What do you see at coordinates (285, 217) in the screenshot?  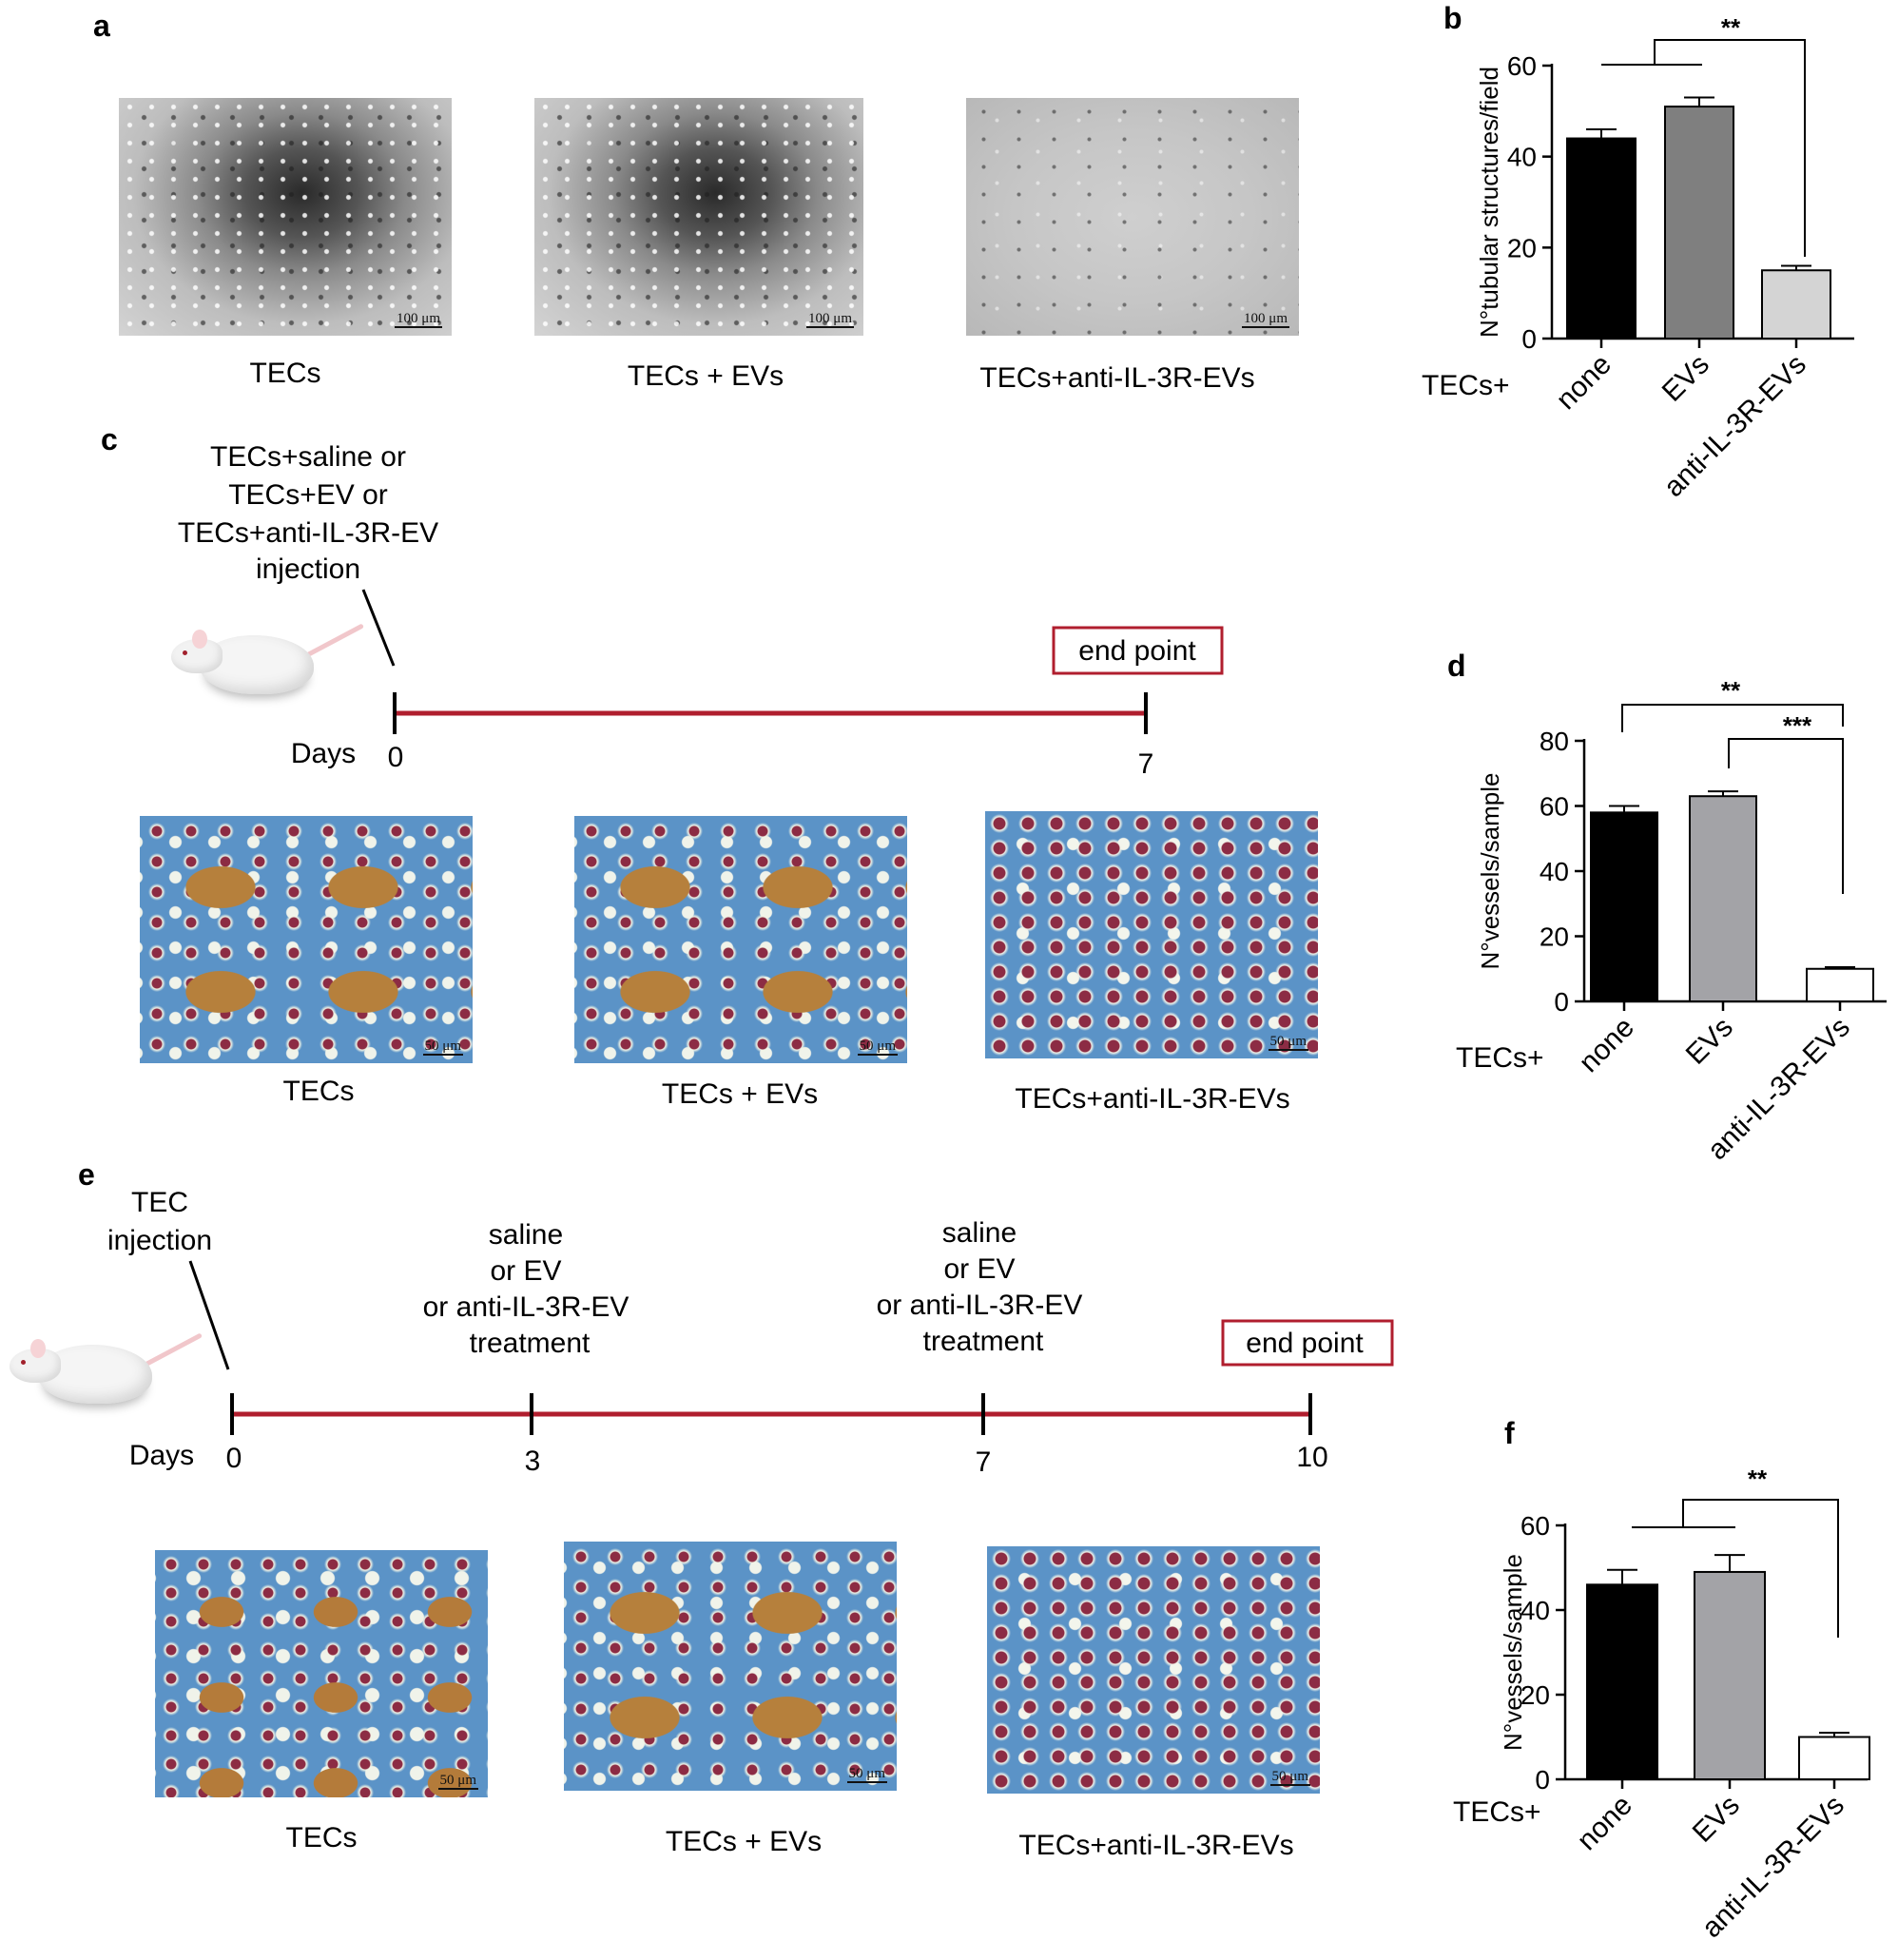 I see `micrograph-a-tecs: 100 μm` at bounding box center [285, 217].